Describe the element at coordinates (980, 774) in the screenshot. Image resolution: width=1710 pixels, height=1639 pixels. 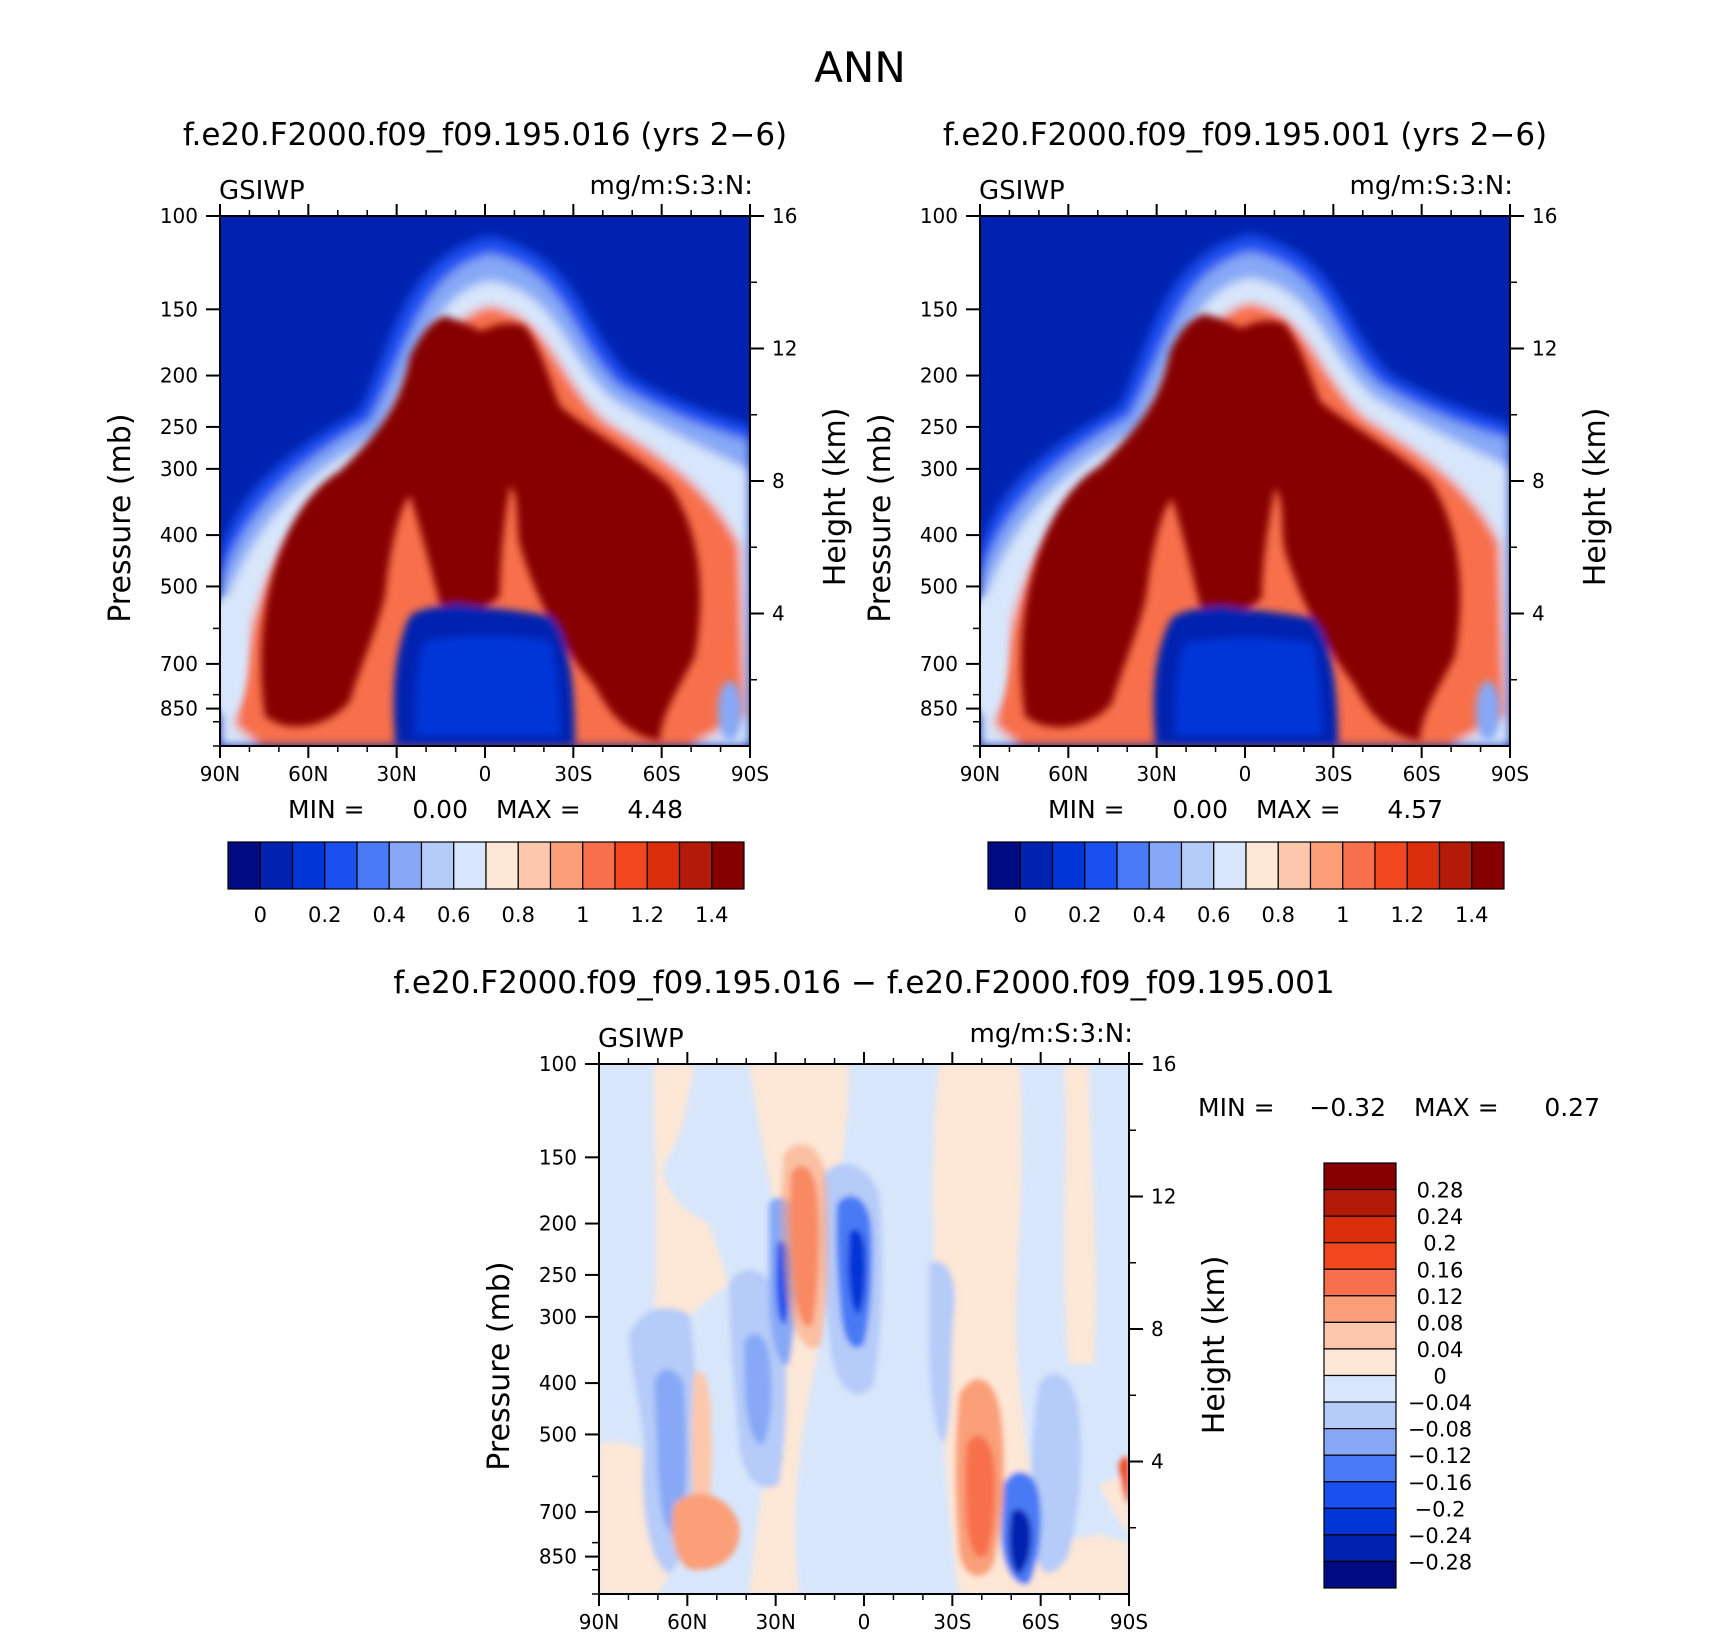
I see `x-tick-label: 90N` at that location.